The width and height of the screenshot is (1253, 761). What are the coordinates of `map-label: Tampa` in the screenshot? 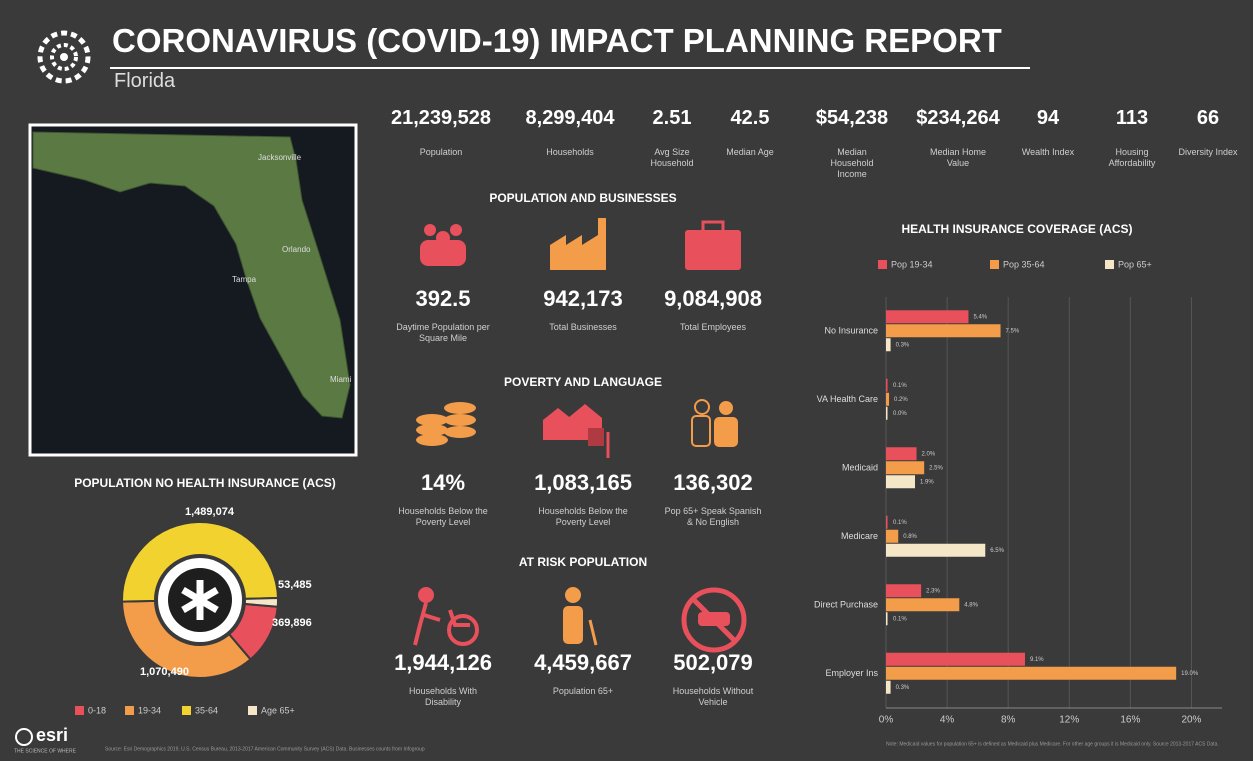 It's located at (244, 279).